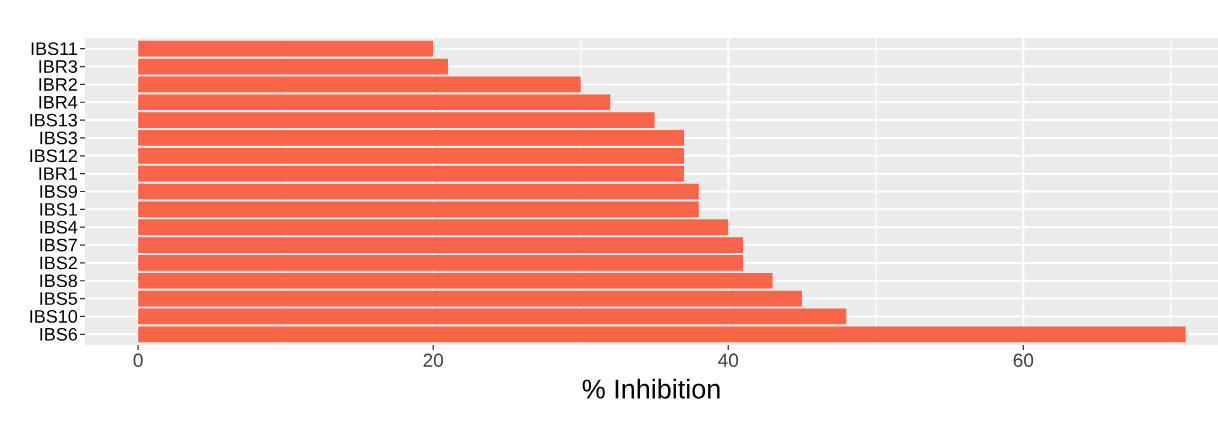 Image resolution: width=1218 pixels, height=424 pixels. Describe the element at coordinates (59, 281) in the screenshot. I see `y-tick-label: IBS8` at that location.